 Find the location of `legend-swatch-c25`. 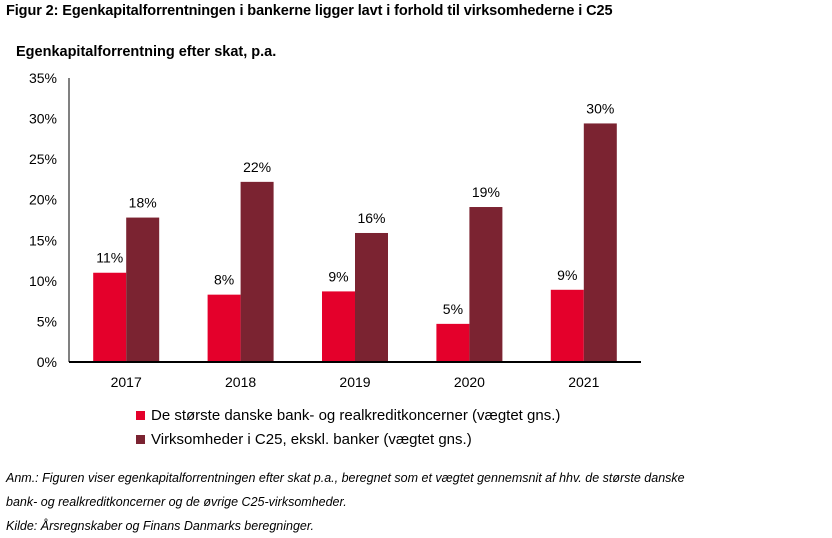

legend-swatch-c25 is located at coordinates (140, 439).